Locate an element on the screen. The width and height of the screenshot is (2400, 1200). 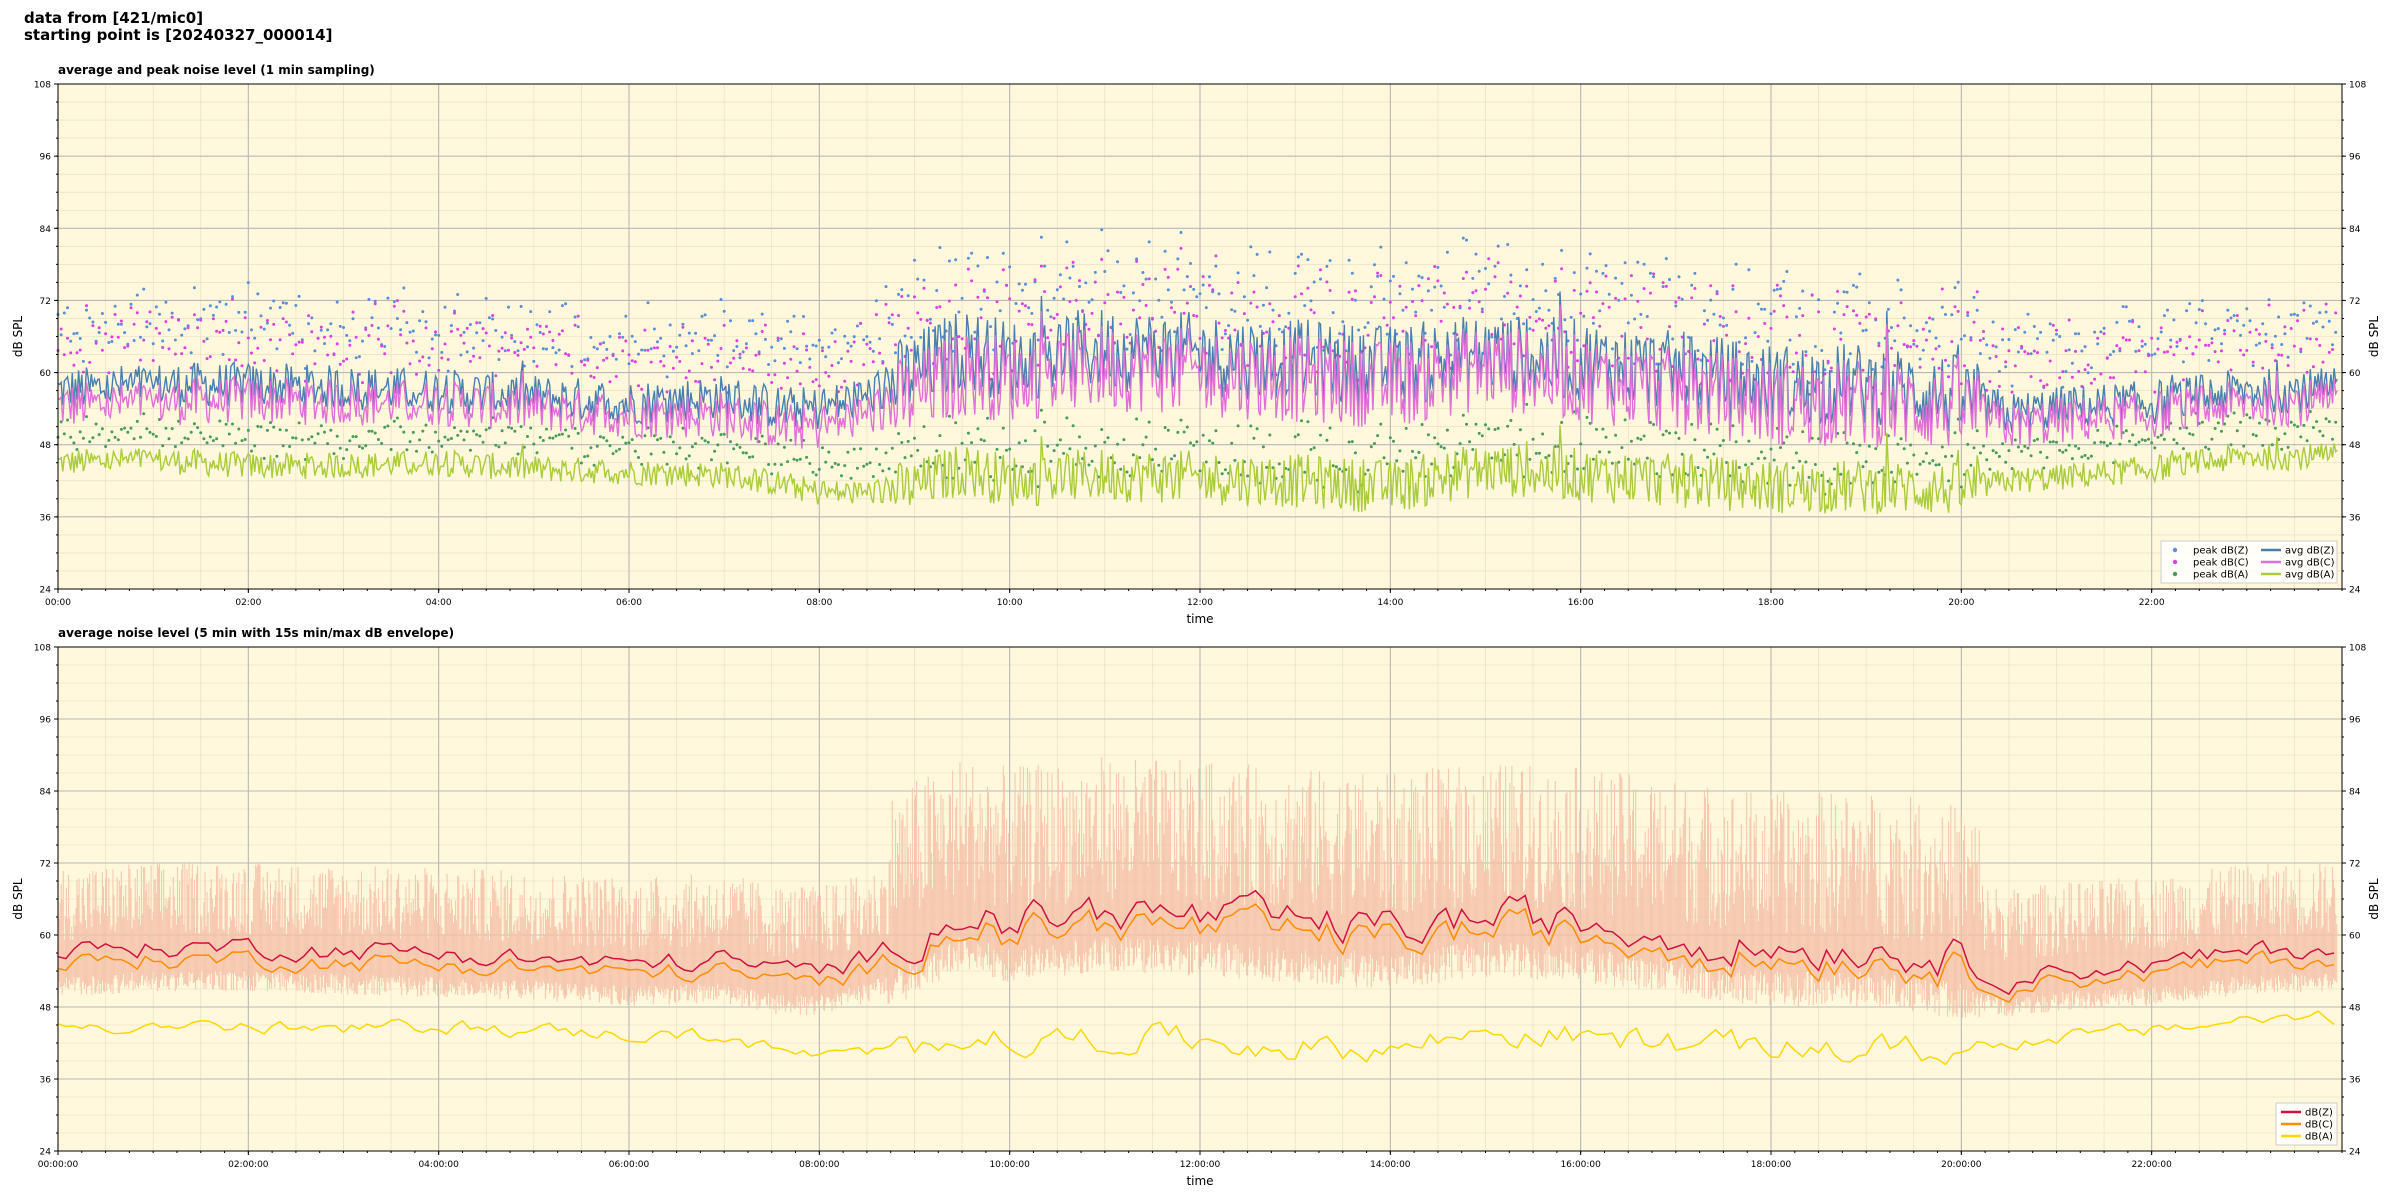
legend-marker is located at coordinates (2175, 574).